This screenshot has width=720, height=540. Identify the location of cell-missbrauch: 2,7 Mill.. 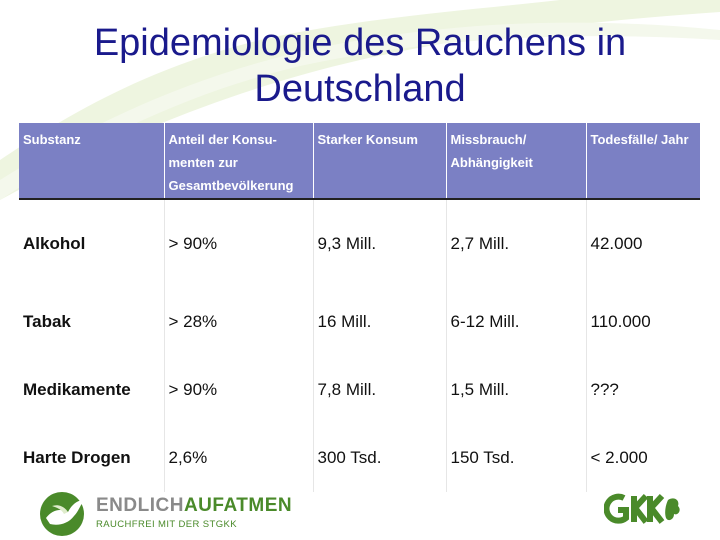
(515, 244).